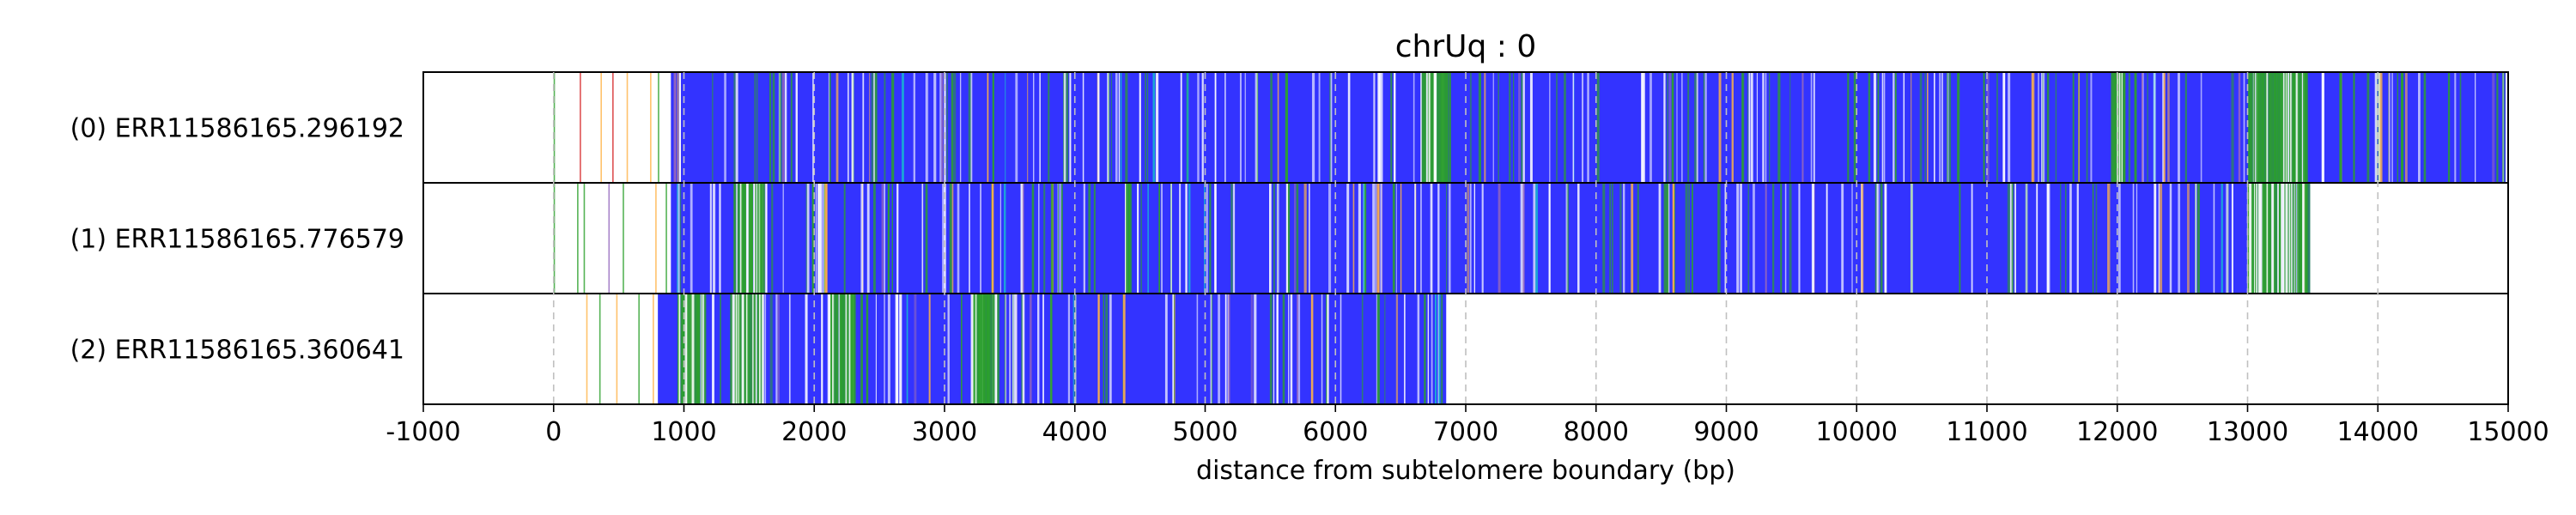 Image resolution: width=2576 pixels, height=515 pixels. I want to click on read-label: (2) ERR11586165.360641, so click(237, 351).